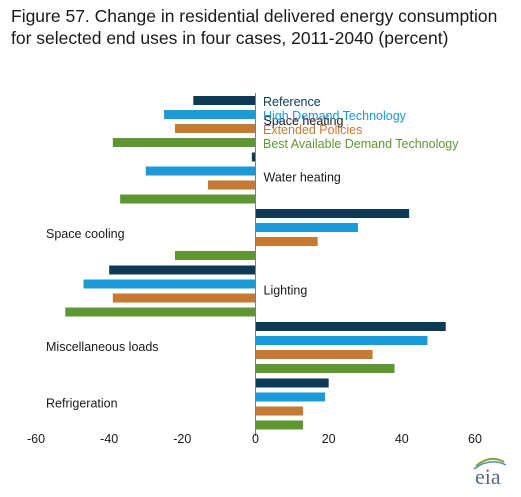 The image size is (521, 497). I want to click on x-tick-label: 20, so click(329, 439).